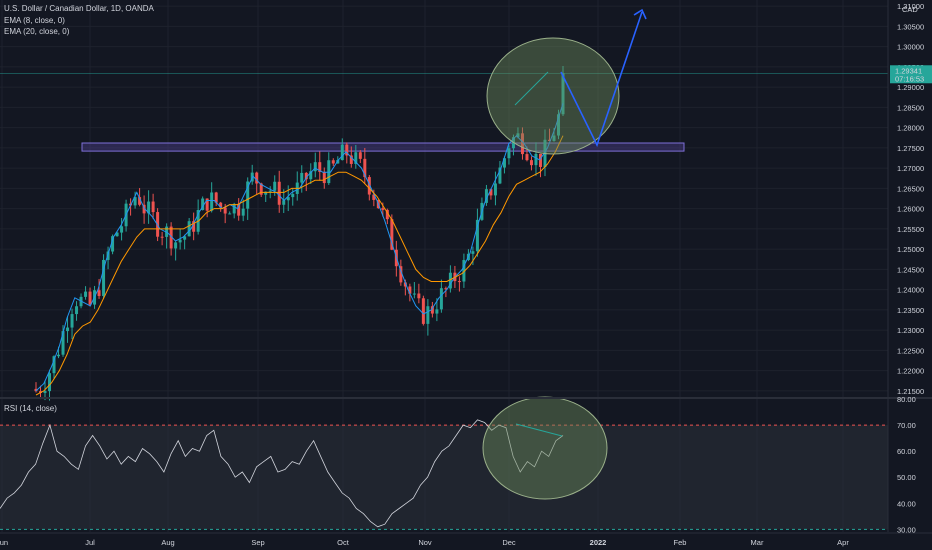 The width and height of the screenshot is (932, 550). What do you see at coordinates (30, 408) in the screenshot?
I see `rsi-legend: RSI (14, close)` at bounding box center [30, 408].